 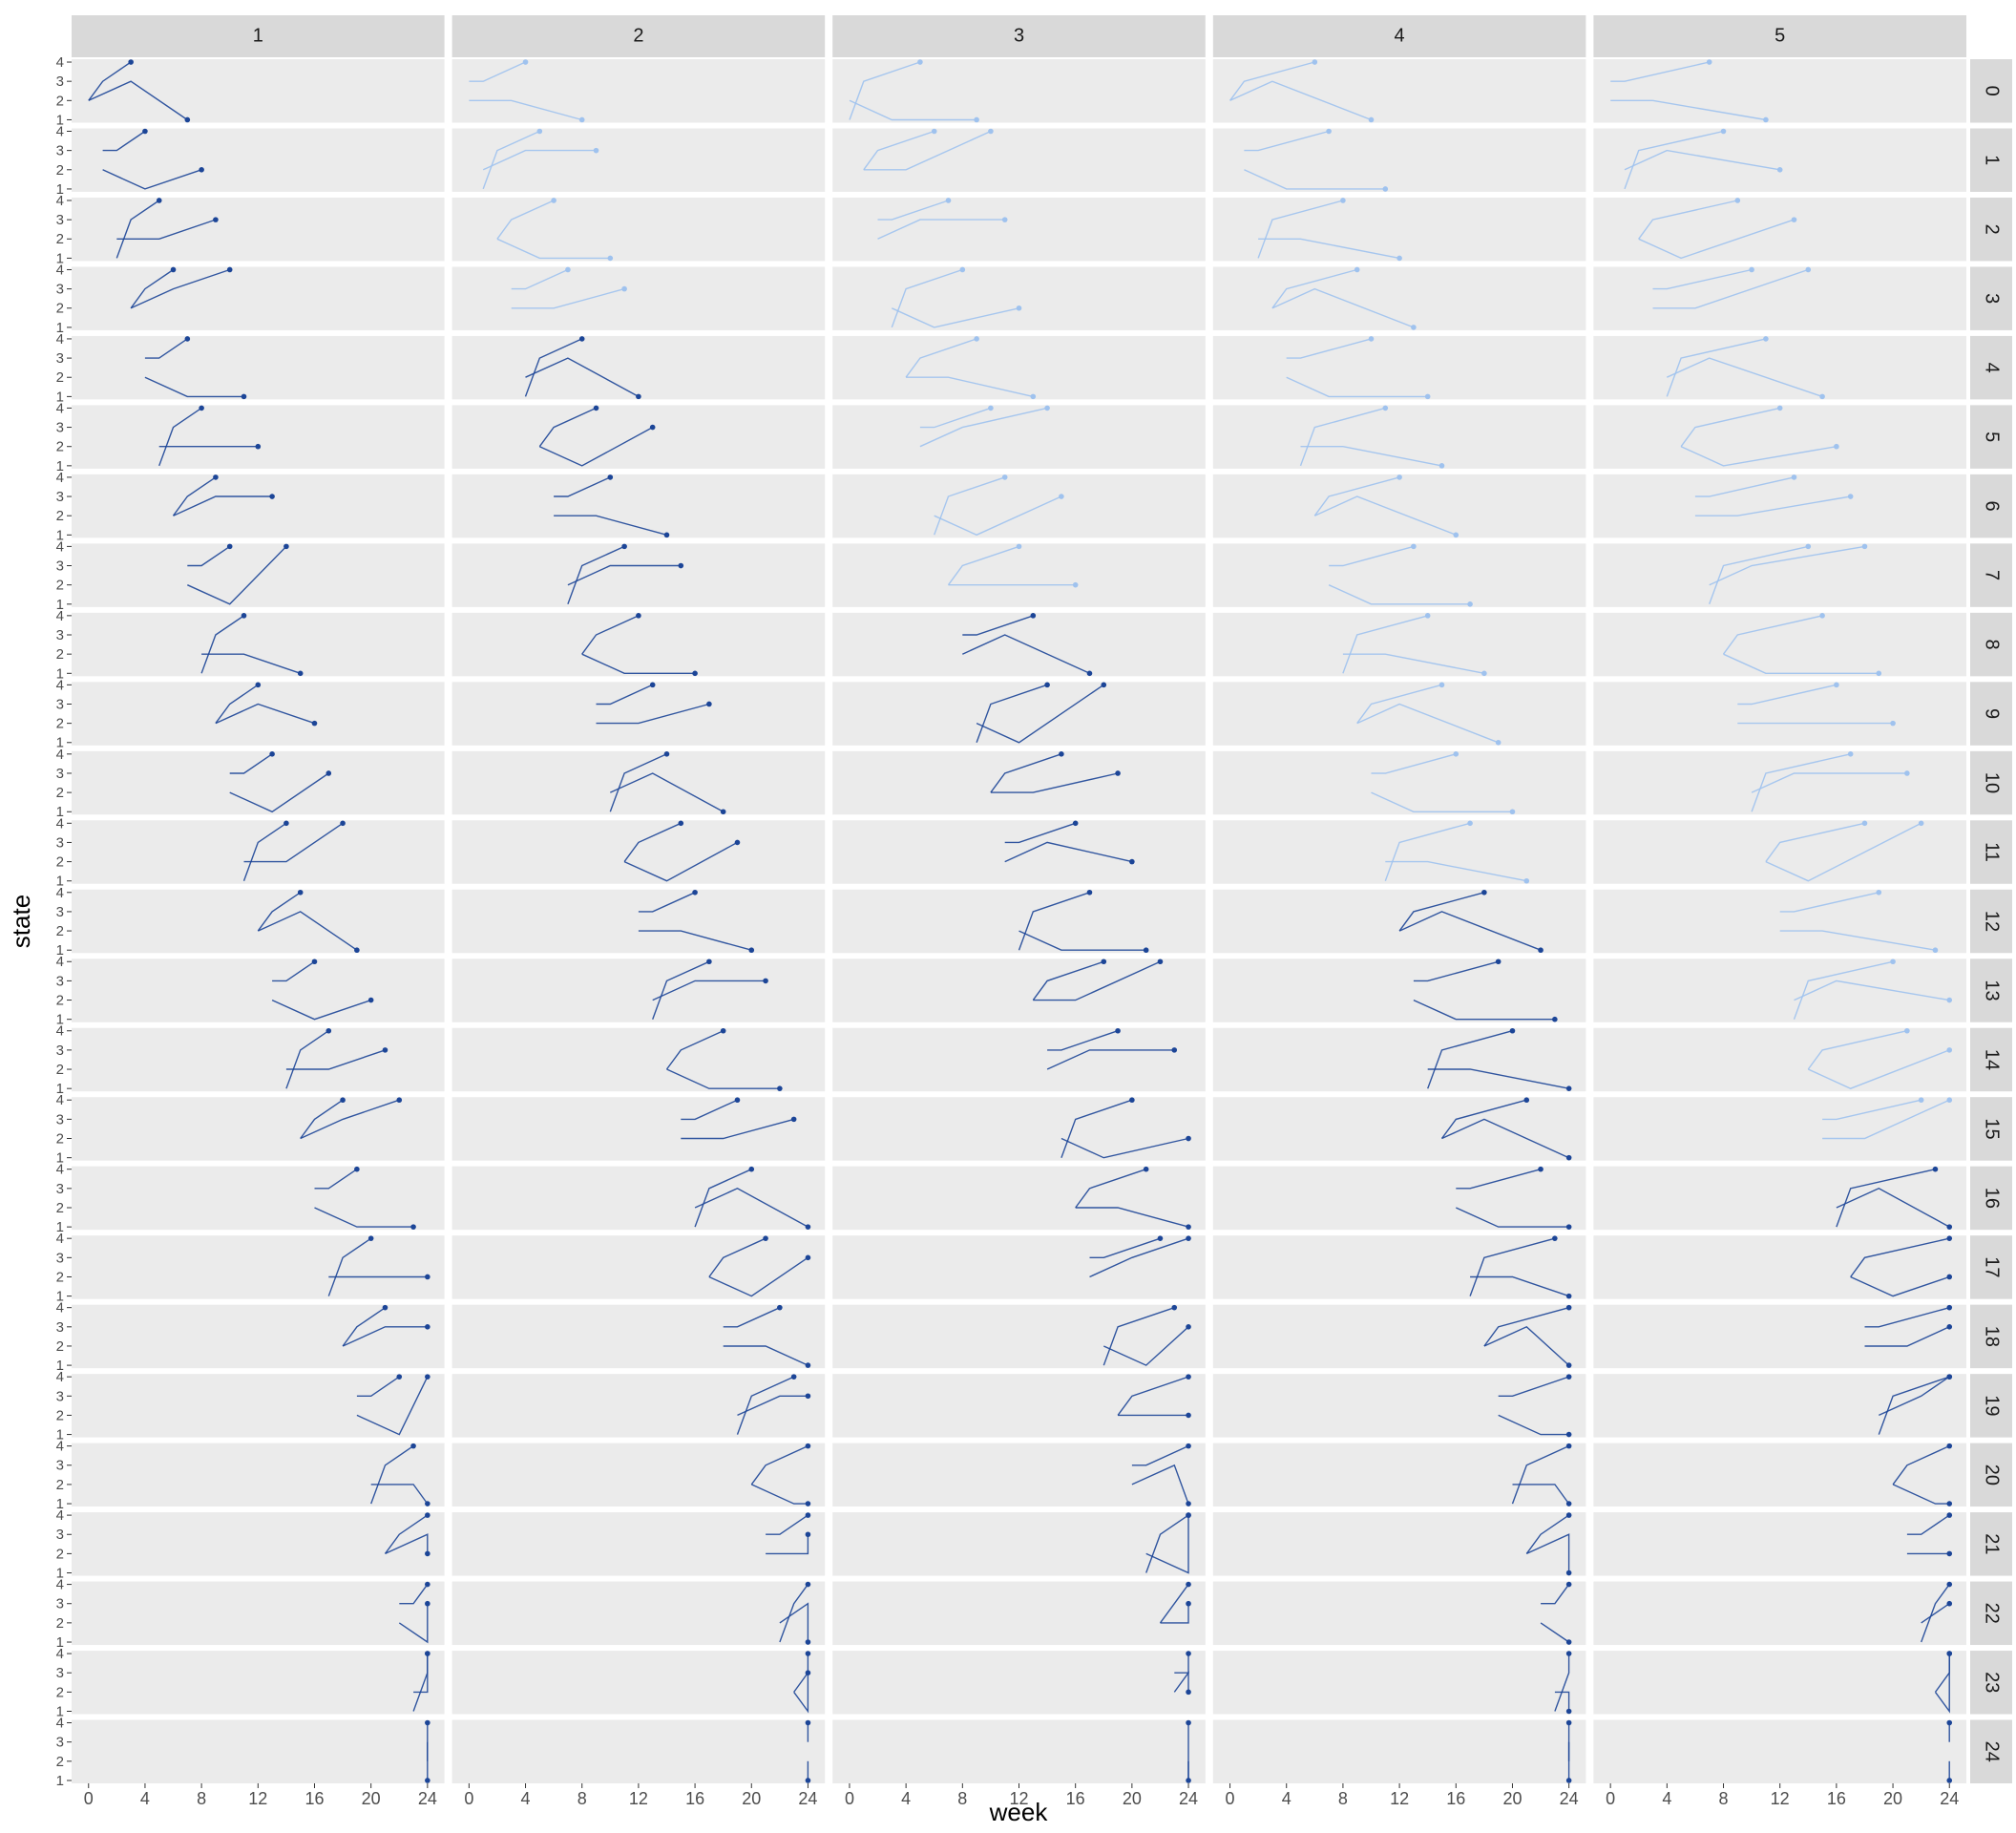 What do you see at coordinates (1992, 1682) in the screenshot?
I see `row-strip-label: 23` at bounding box center [1992, 1682].